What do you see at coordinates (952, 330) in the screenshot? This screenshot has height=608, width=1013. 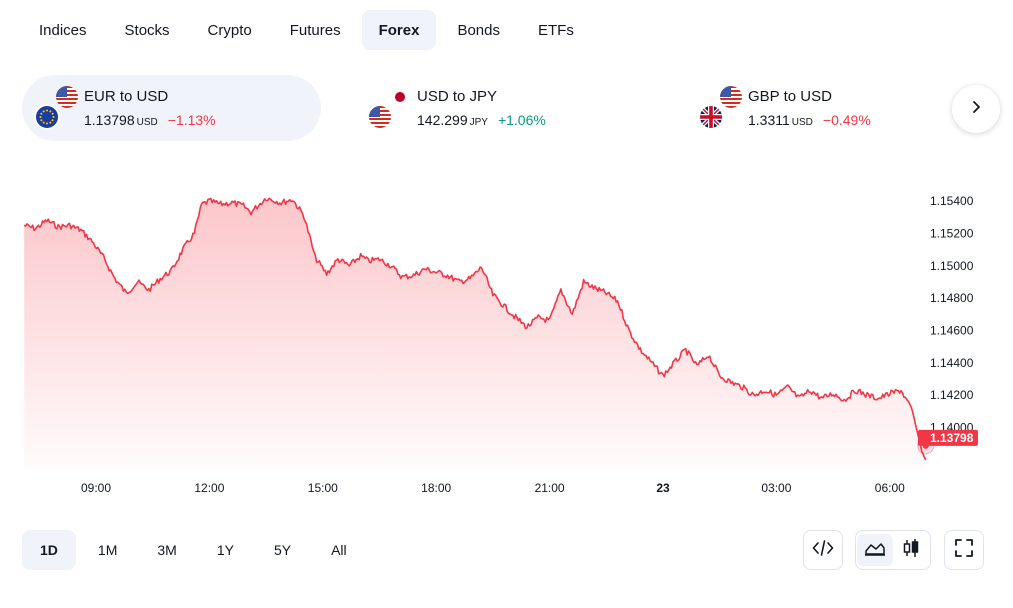 I see `y-tick-label: 1.14600` at bounding box center [952, 330].